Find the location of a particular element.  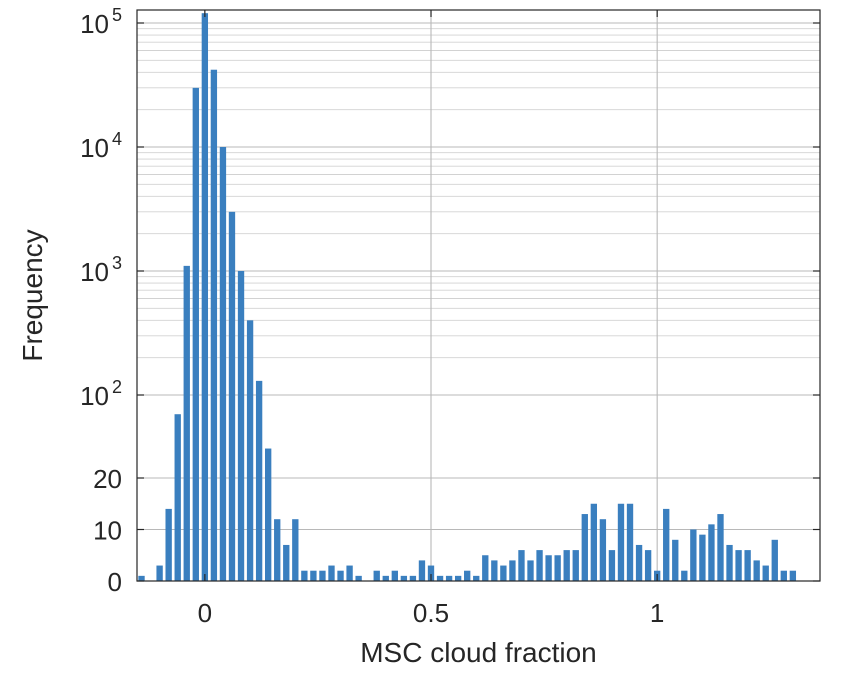

y-tick-label: 10 4 is located at coordinates (101, 146).